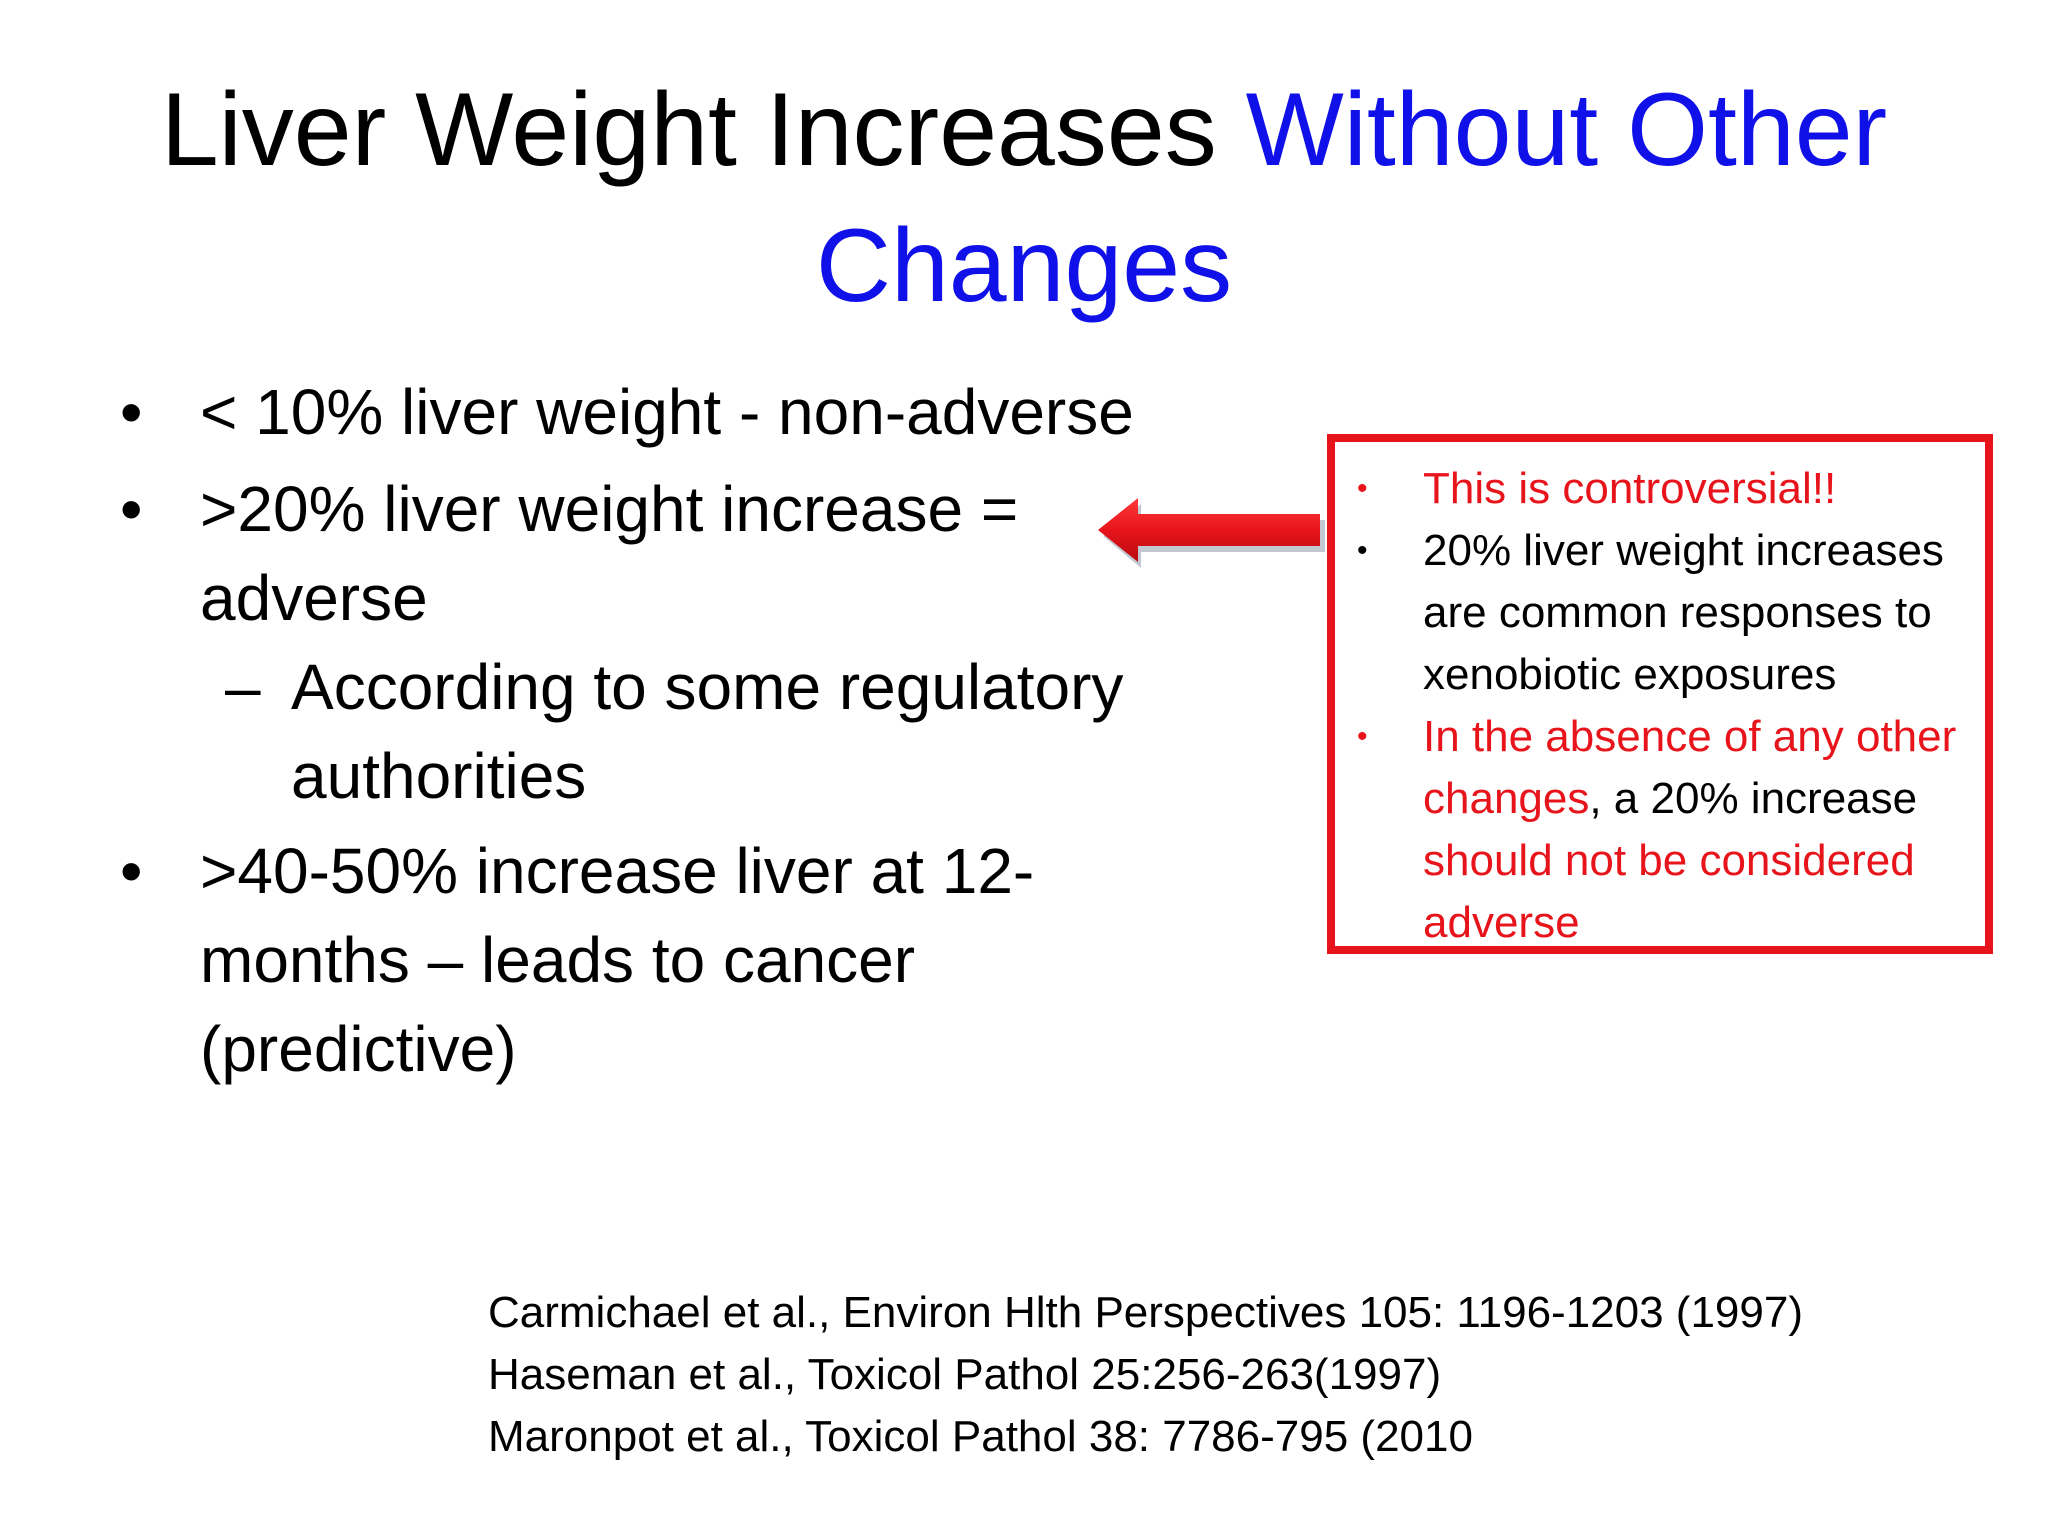 The height and width of the screenshot is (1536, 2048). What do you see at coordinates (1669, 891) in the screenshot?
I see `callout-text-red: should not be considered adverse` at bounding box center [1669, 891].